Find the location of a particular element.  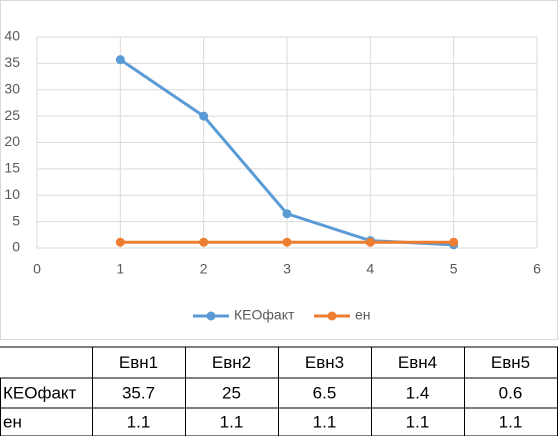

x-tick-label: 2 is located at coordinates (204, 269).